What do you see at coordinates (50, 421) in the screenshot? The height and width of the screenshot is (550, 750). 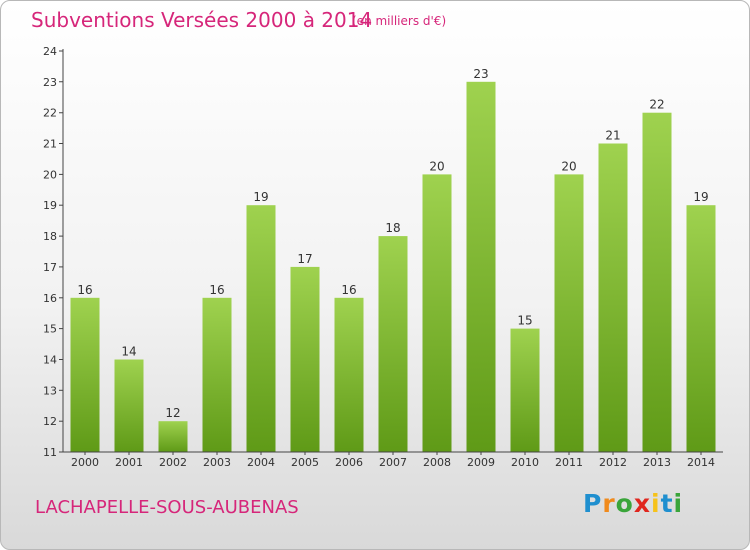 I see `y-tick-label: 12` at bounding box center [50, 421].